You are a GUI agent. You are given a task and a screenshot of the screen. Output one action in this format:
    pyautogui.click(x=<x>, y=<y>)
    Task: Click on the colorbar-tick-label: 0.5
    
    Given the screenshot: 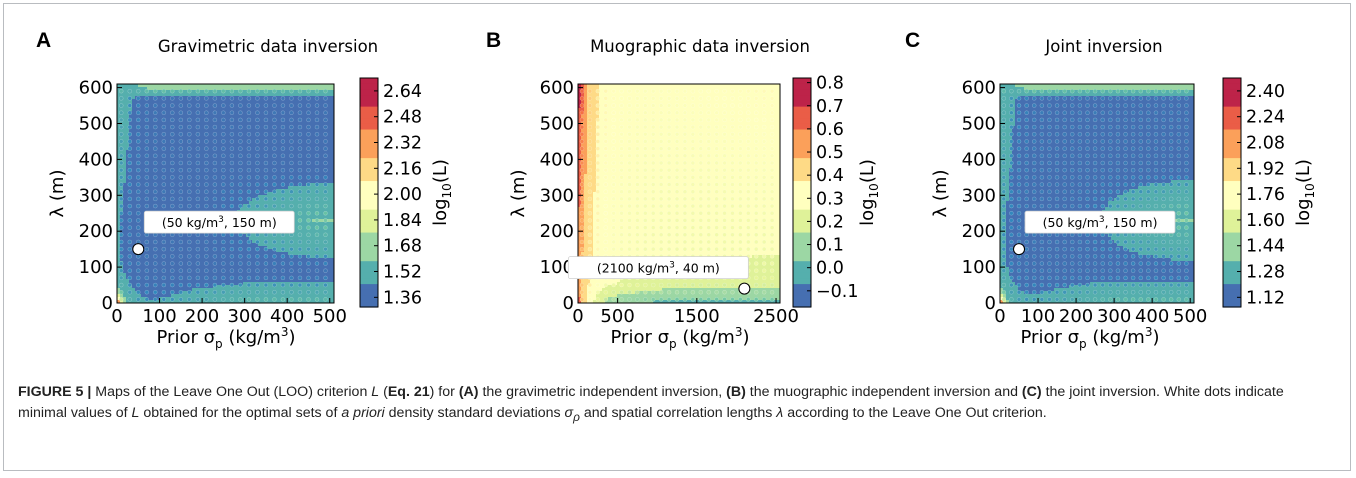 What is the action you would take?
    pyautogui.click(x=830, y=153)
    